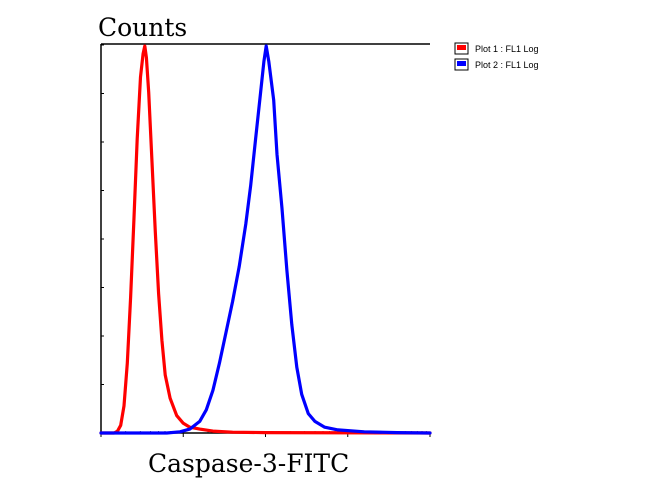 Image resolution: width=650 pixels, height=487 pixels. I want to click on legend-item-plot-2: Plot 2 : FL1 Log, so click(496, 64).